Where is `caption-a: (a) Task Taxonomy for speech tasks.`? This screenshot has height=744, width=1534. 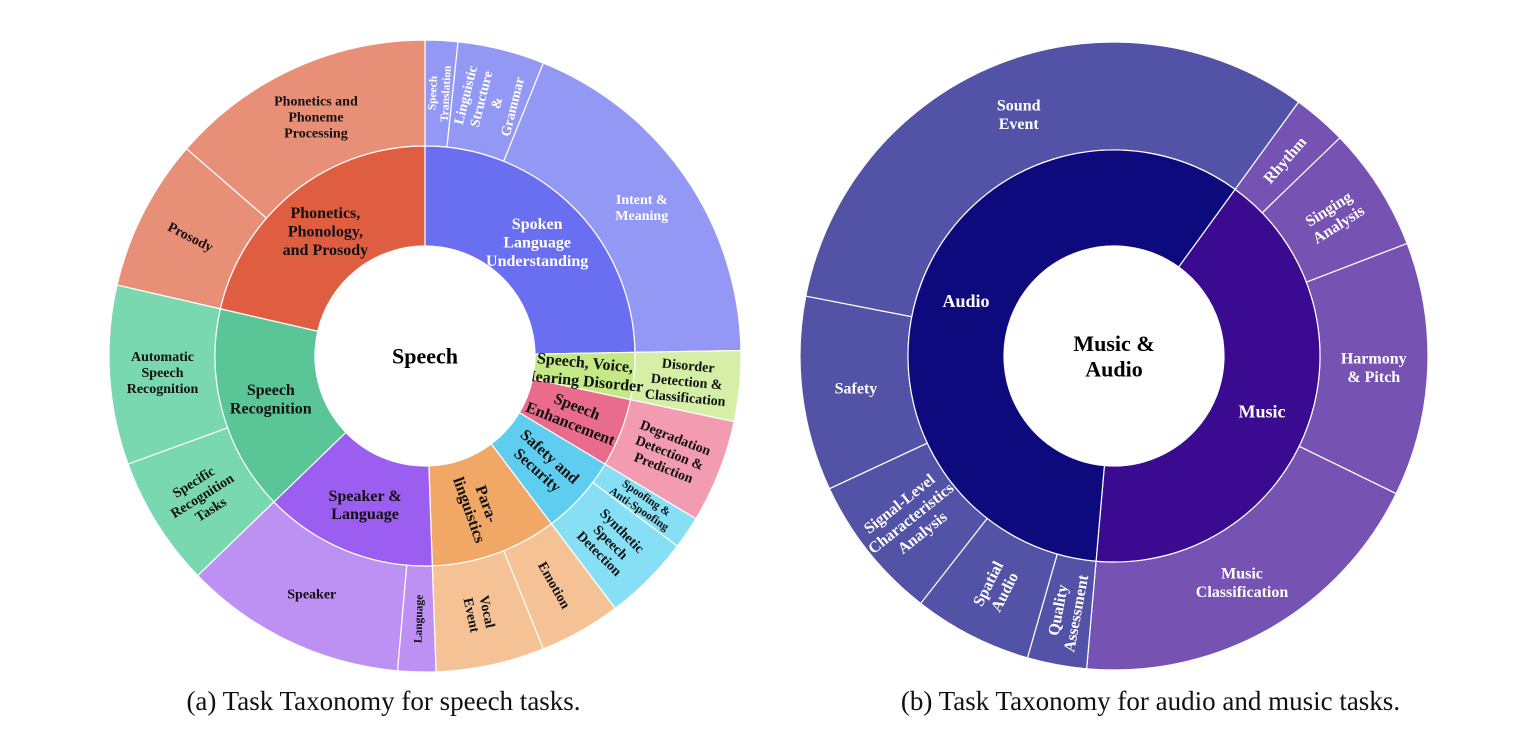
caption-a: (a) Task Taxonomy for speech tasks. is located at coordinates (383, 701).